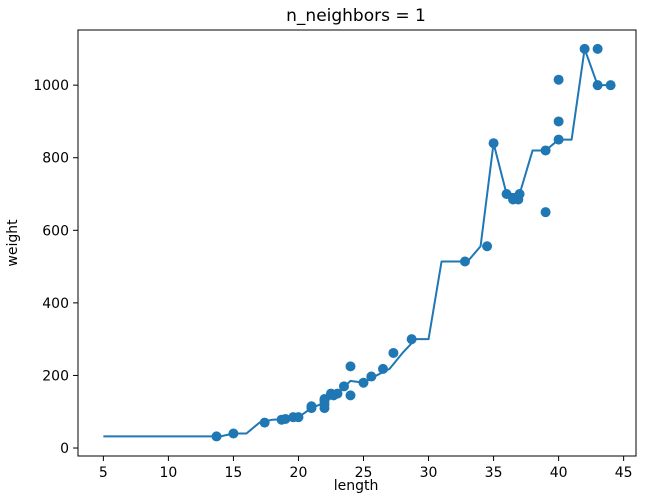  What do you see at coordinates (55, 267) in the screenshot?
I see `y-axis-ticks: 0 200 400 600 800 1000` at bounding box center [55, 267].